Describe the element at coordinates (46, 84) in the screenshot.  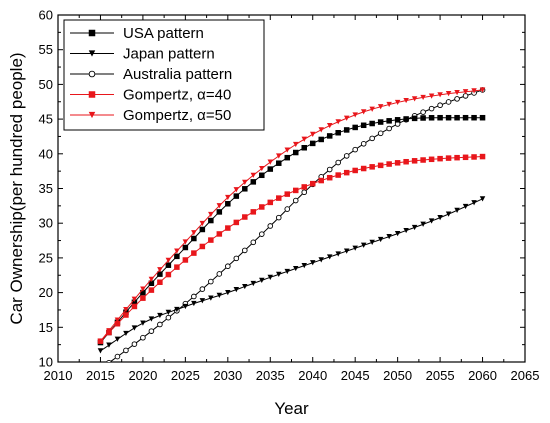
I see `y-tick-label: 50` at that location.